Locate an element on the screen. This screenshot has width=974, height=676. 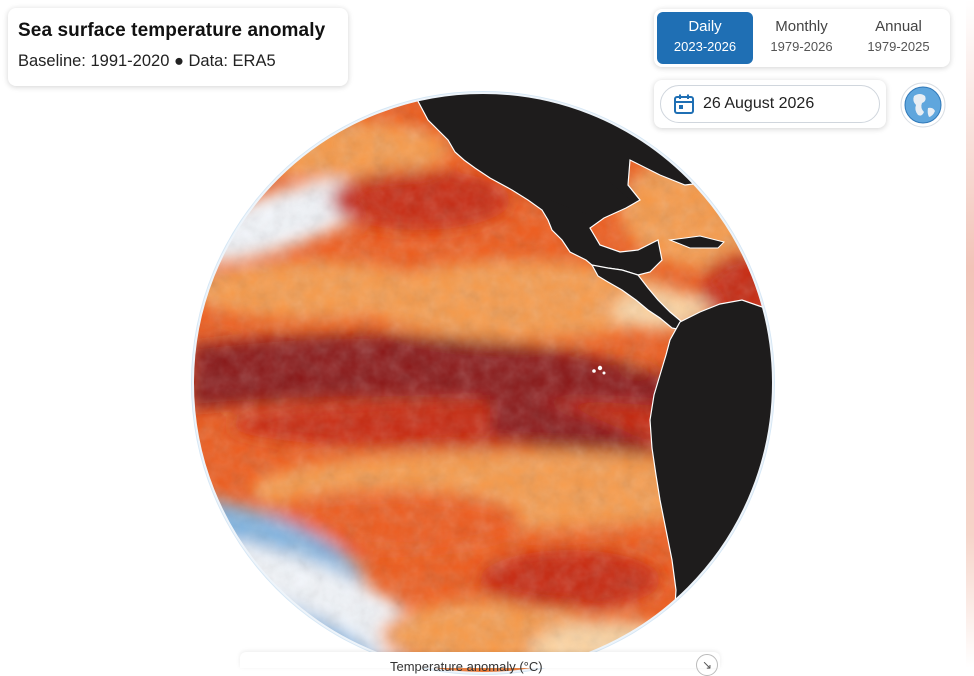
date-value: 26 August 2026 is located at coordinates (759, 103).